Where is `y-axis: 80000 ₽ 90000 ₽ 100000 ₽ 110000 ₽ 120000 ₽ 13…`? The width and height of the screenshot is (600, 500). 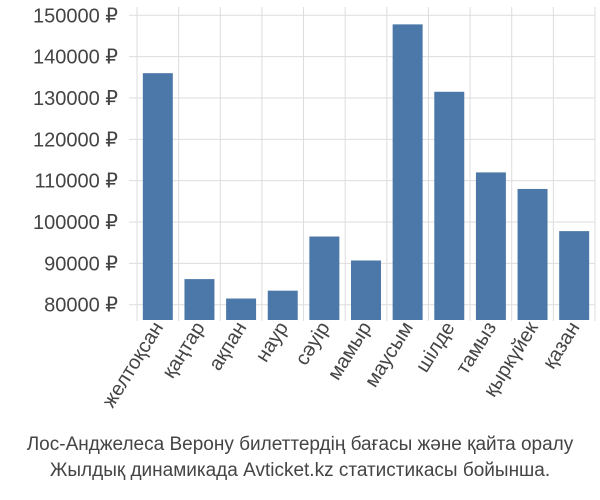
y-axis: 80000 ₽ 90000 ₽ 100000 ₽ 110000 ₽ 120000 ₽ 13… is located at coordinates (75, 160).